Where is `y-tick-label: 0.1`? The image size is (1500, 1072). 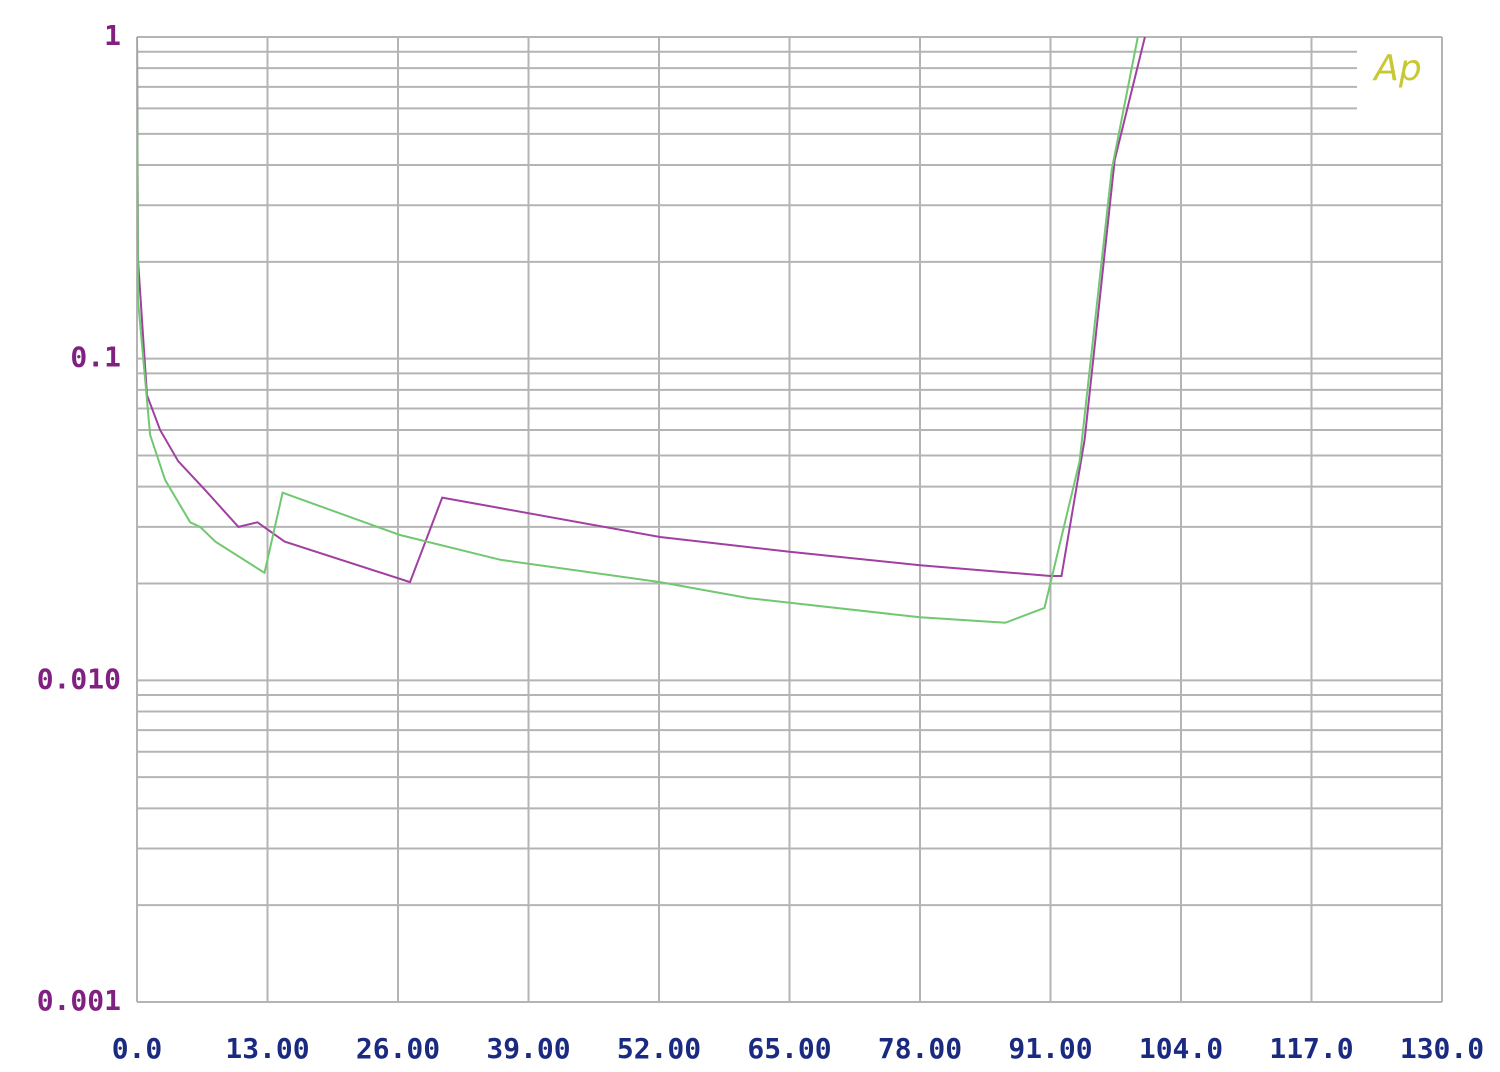 y-tick-label: 0.1 is located at coordinates (95, 357).